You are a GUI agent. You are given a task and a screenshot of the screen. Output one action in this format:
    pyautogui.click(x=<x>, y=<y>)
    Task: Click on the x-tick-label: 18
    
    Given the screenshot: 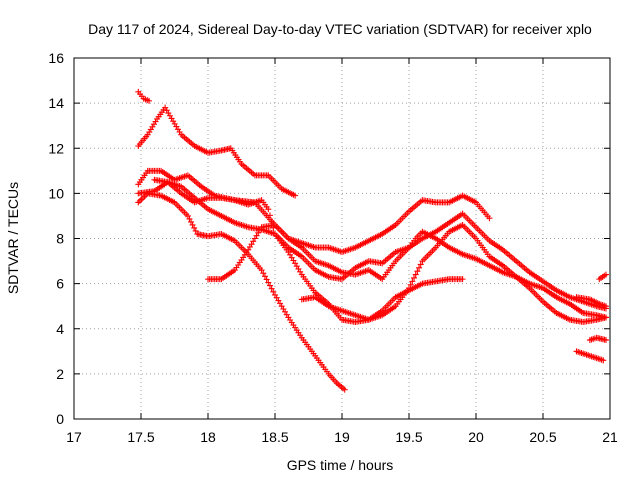 What is the action you would take?
    pyautogui.click(x=208, y=437)
    